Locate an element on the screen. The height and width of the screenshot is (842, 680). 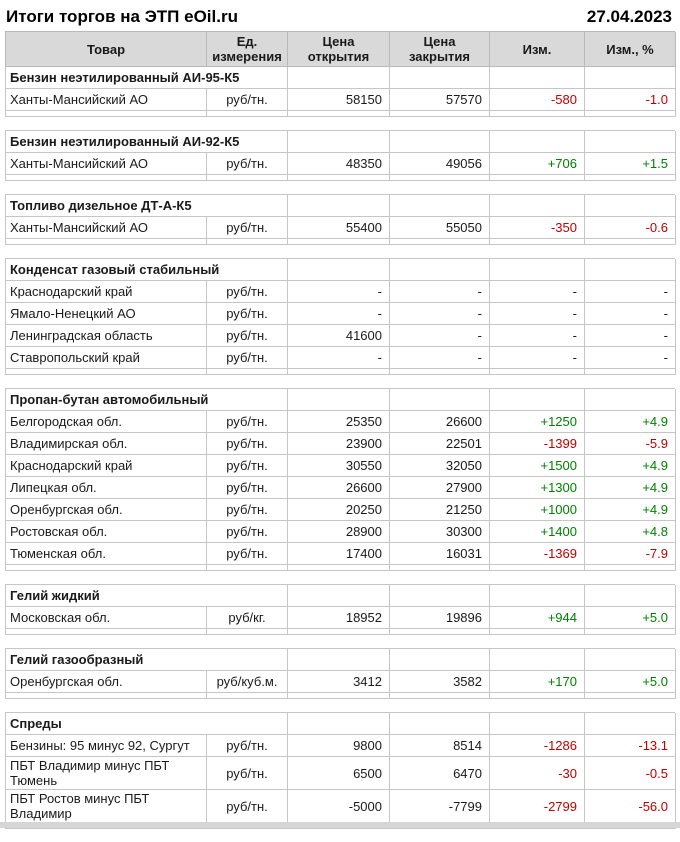
change-pct-cell: +4.8 is located at coordinates (630, 532).